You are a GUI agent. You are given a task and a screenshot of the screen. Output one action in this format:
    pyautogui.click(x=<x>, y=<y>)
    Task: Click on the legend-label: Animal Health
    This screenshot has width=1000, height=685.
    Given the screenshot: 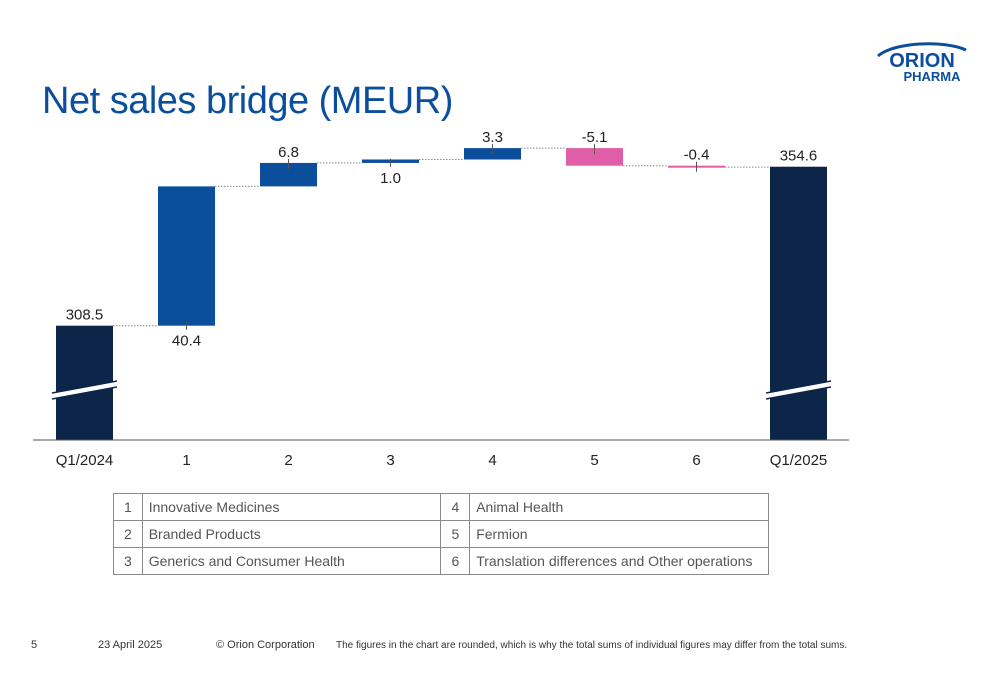 What is the action you would take?
    pyautogui.click(x=619, y=507)
    